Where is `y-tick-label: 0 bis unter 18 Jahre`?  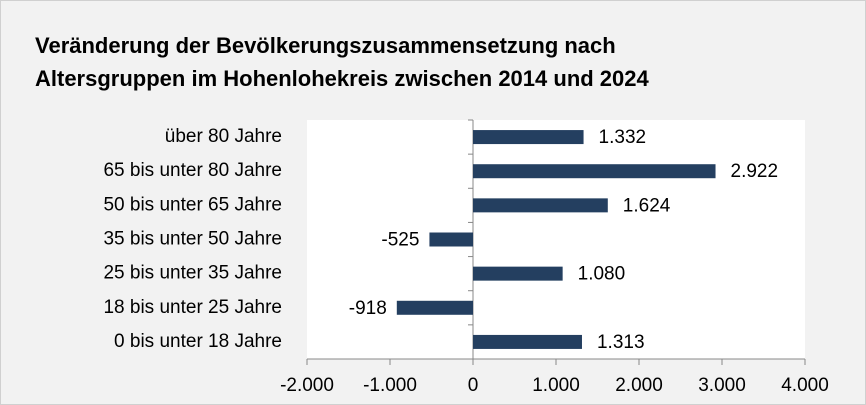 y-tick-label: 0 bis unter 18 Jahre is located at coordinates (198, 341).